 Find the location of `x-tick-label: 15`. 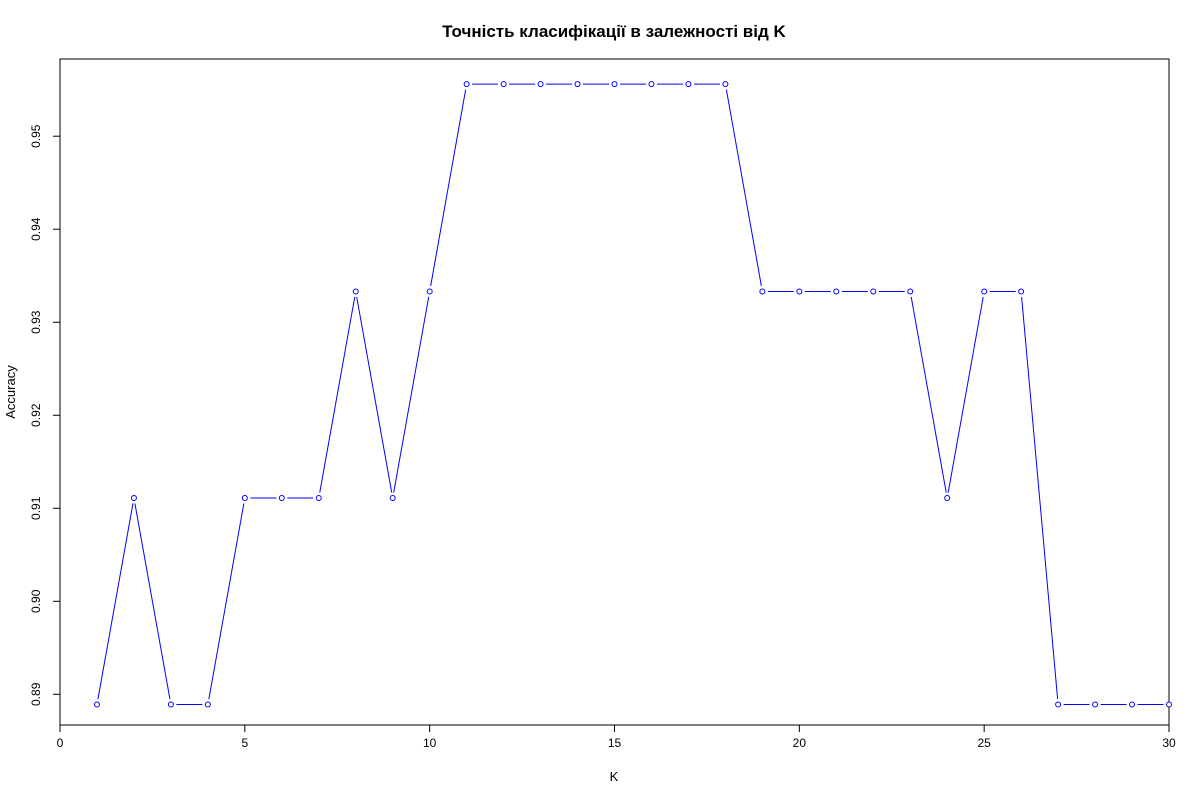

x-tick-label: 15 is located at coordinates (615, 743).